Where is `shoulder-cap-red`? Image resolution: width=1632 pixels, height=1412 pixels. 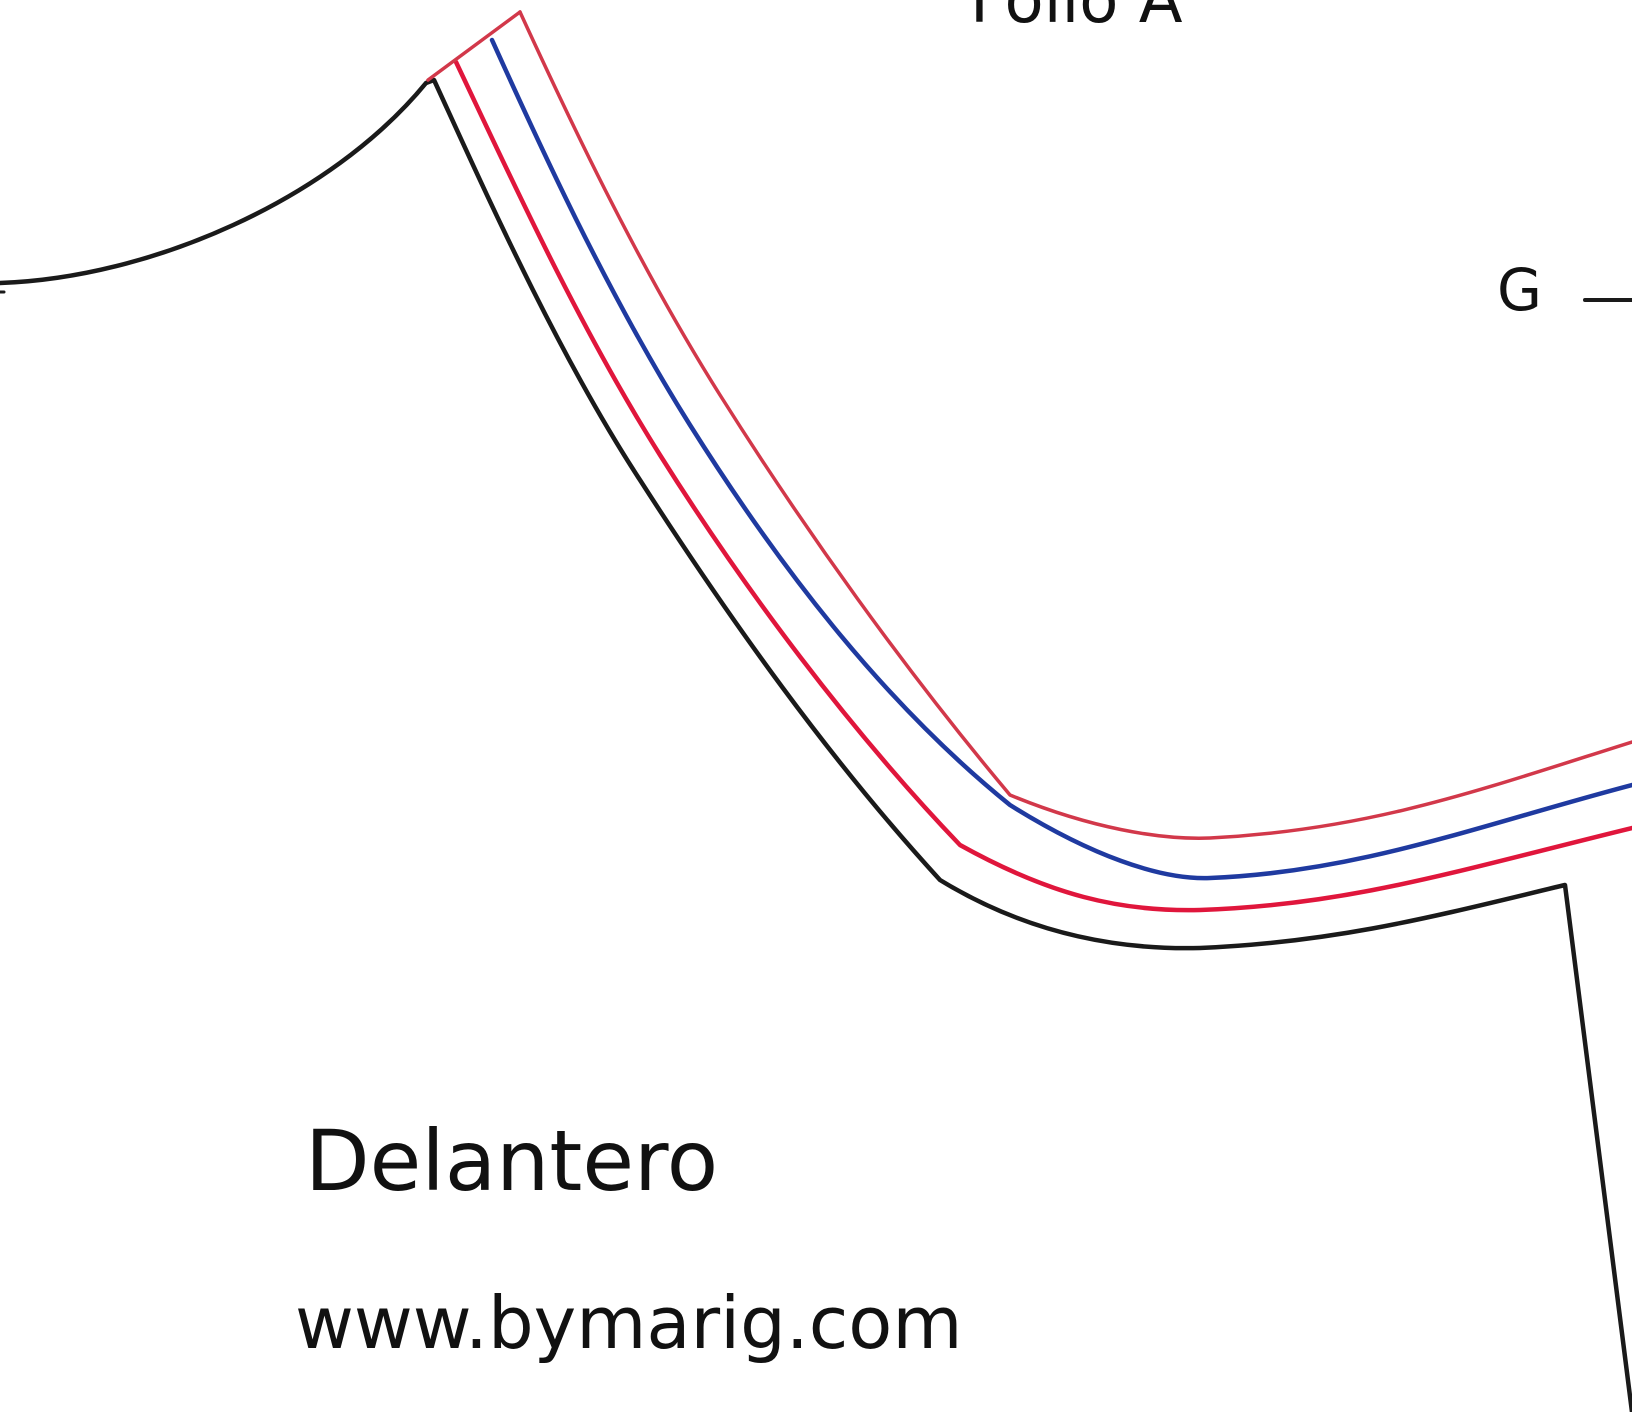 shoulder-cap-red is located at coordinates (474, 46).